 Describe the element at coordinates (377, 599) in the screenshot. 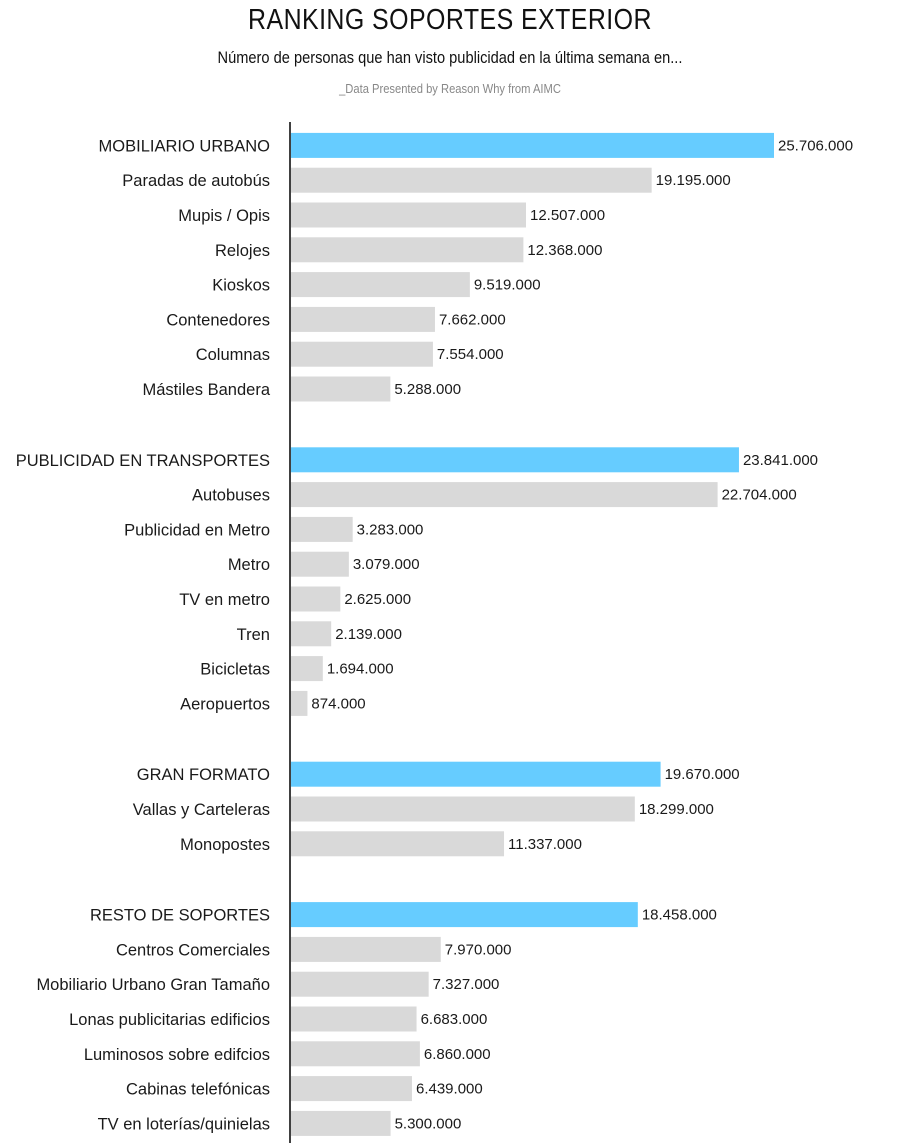

I see `group-2-item-4-value-label: 2.625.000` at that location.